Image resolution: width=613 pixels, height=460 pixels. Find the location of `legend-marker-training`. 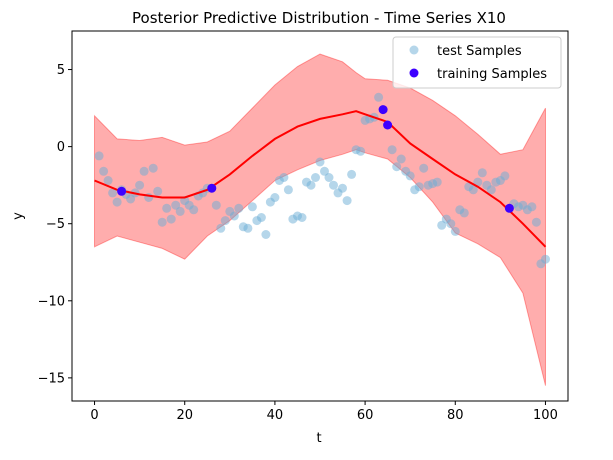

legend-marker-training is located at coordinates (414, 73).